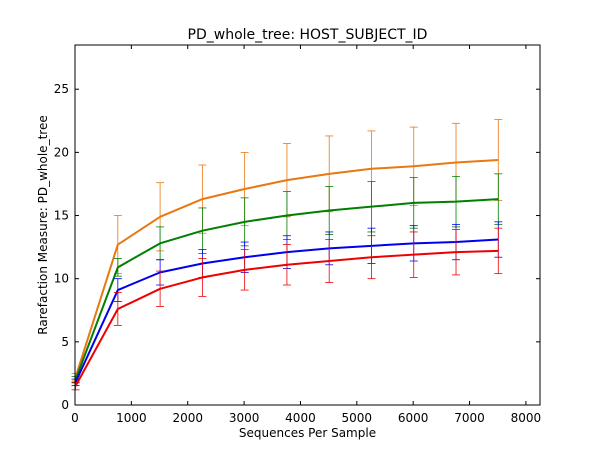 The image size is (600, 450). What do you see at coordinates (61, 152) in the screenshot?
I see `y-tick-label: 20` at bounding box center [61, 152].